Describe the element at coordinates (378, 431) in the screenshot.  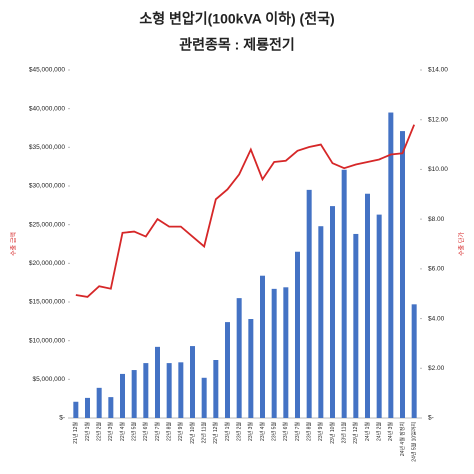
I see `x-tick-label: 24년 2월` at that location.